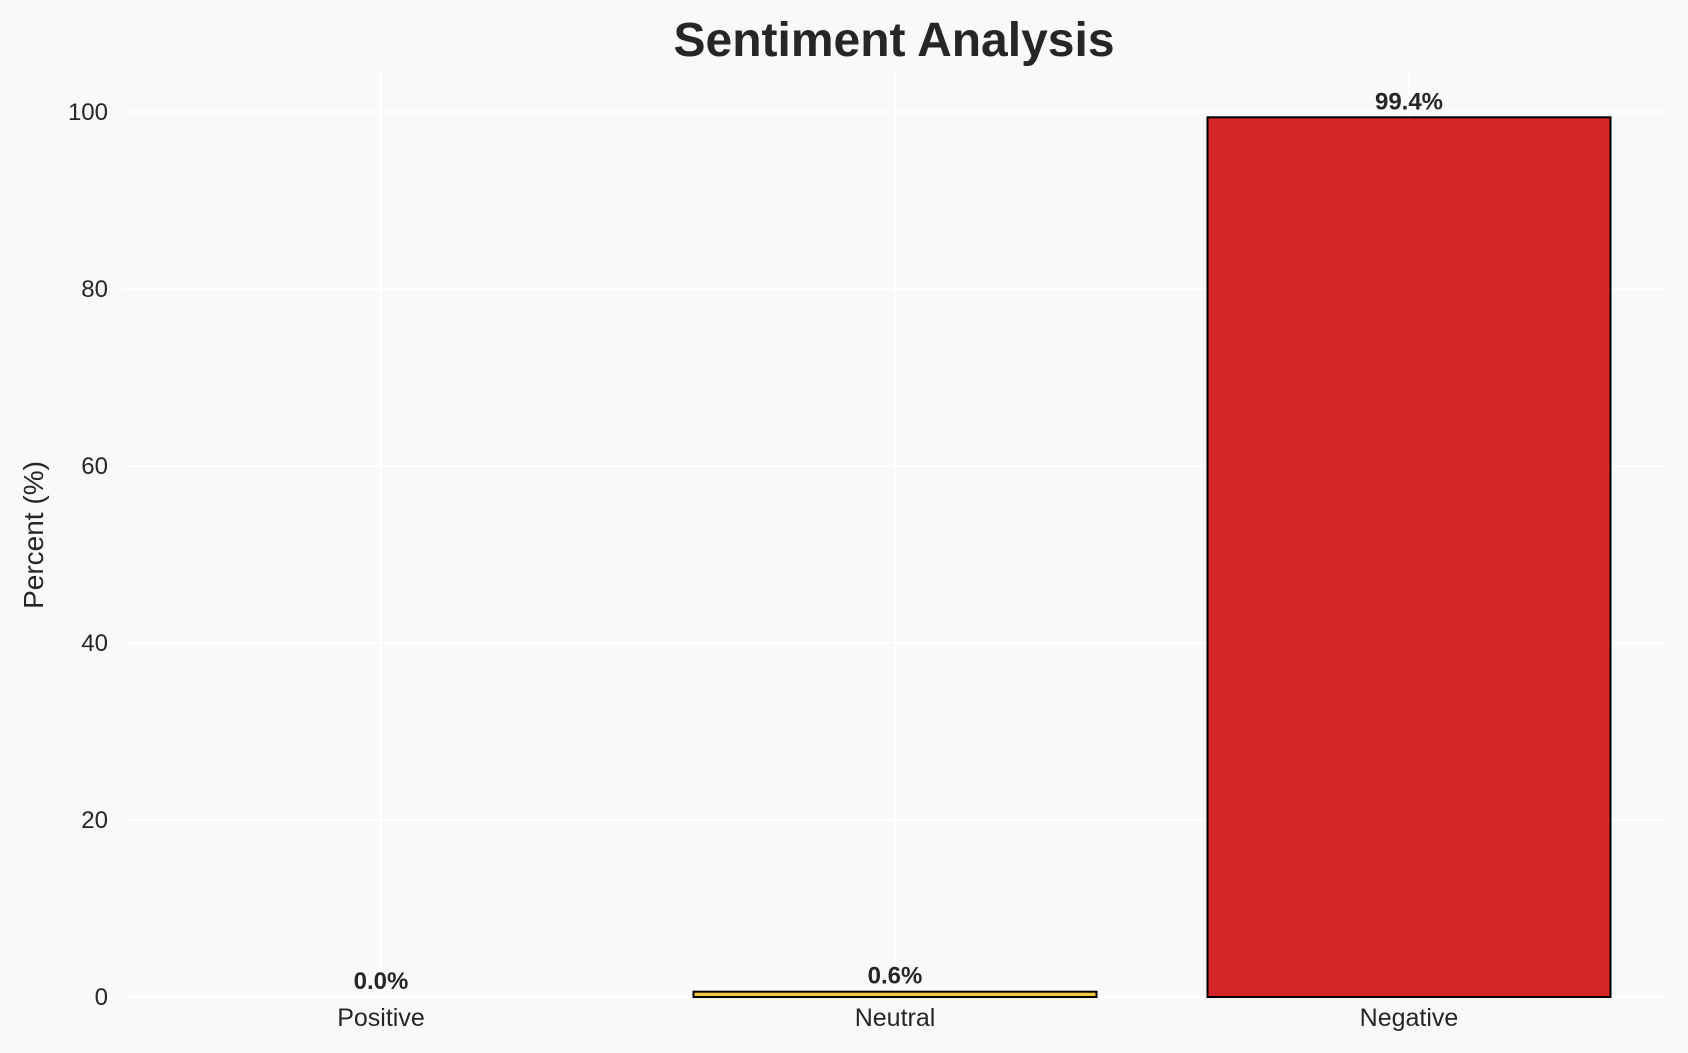 The width and height of the screenshot is (1688, 1053). What do you see at coordinates (101, 997) in the screenshot?
I see `y-tick-label: 0` at bounding box center [101, 997].